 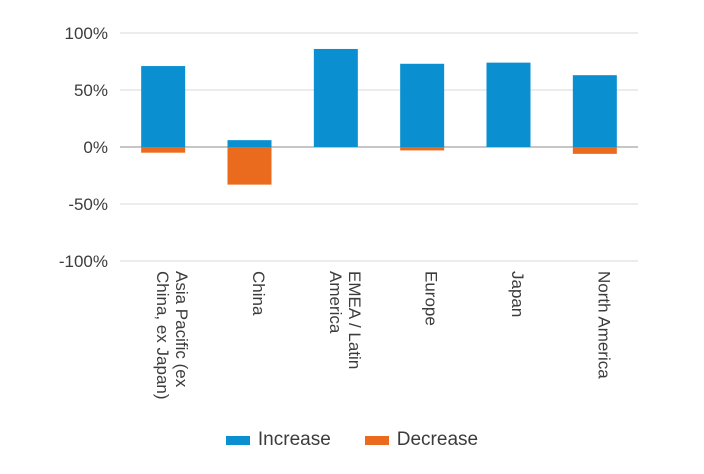 I want to click on x-category-label: Asia Pacific (ex, so click(x=181, y=329).